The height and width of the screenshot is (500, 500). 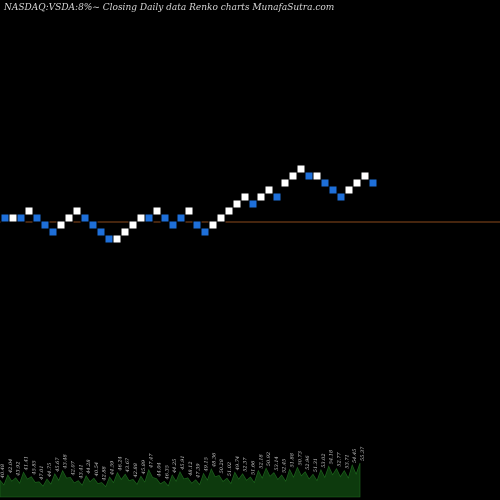 What do you see at coordinates (81, 471) in the screenshot?
I see `volume-label: 43.41` at bounding box center [81, 471].